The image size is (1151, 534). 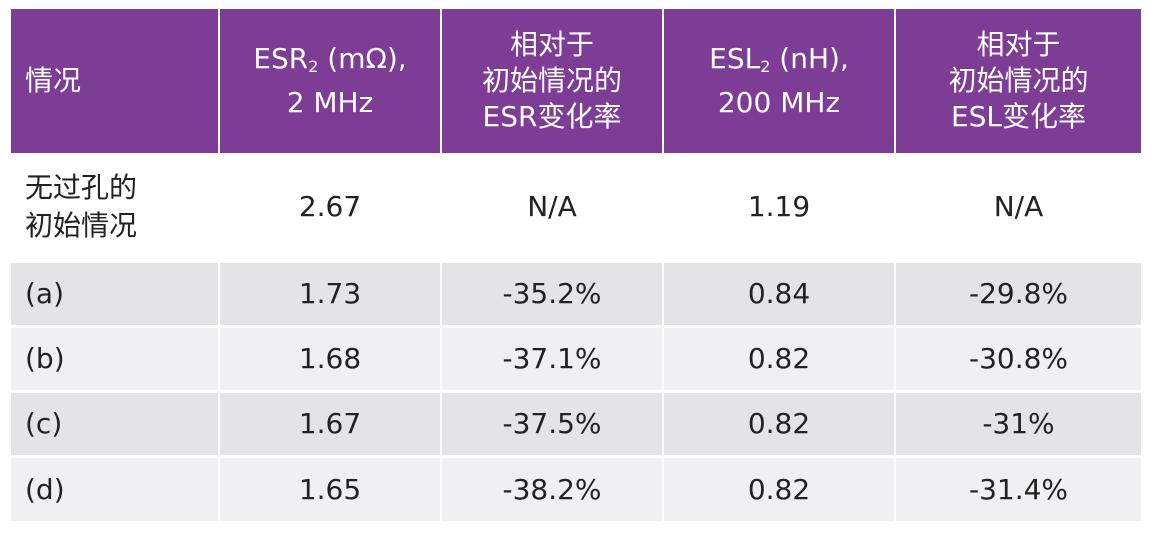 I want to click on table-row-a: (a) 1.73 -35.2% 0.84 -29.8%, so click(x=576, y=292).